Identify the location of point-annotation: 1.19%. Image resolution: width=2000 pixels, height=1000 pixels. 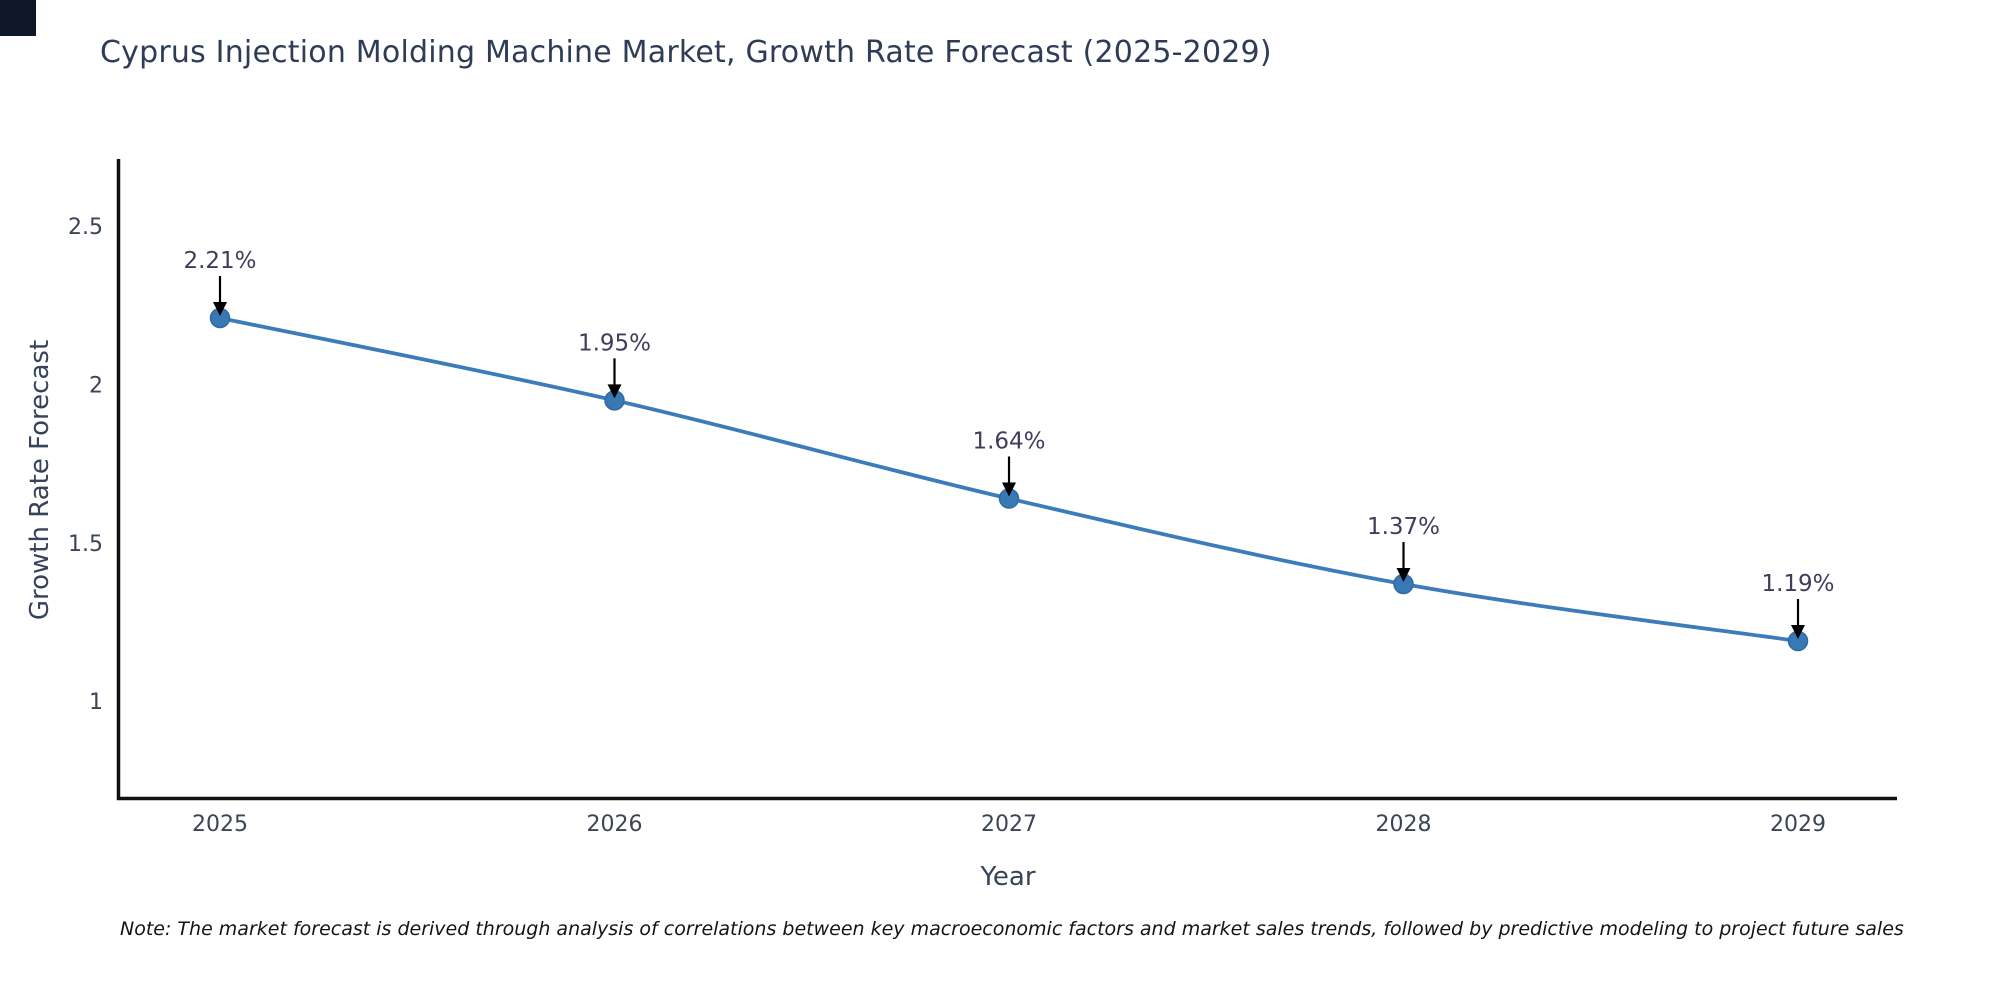
(1798, 605).